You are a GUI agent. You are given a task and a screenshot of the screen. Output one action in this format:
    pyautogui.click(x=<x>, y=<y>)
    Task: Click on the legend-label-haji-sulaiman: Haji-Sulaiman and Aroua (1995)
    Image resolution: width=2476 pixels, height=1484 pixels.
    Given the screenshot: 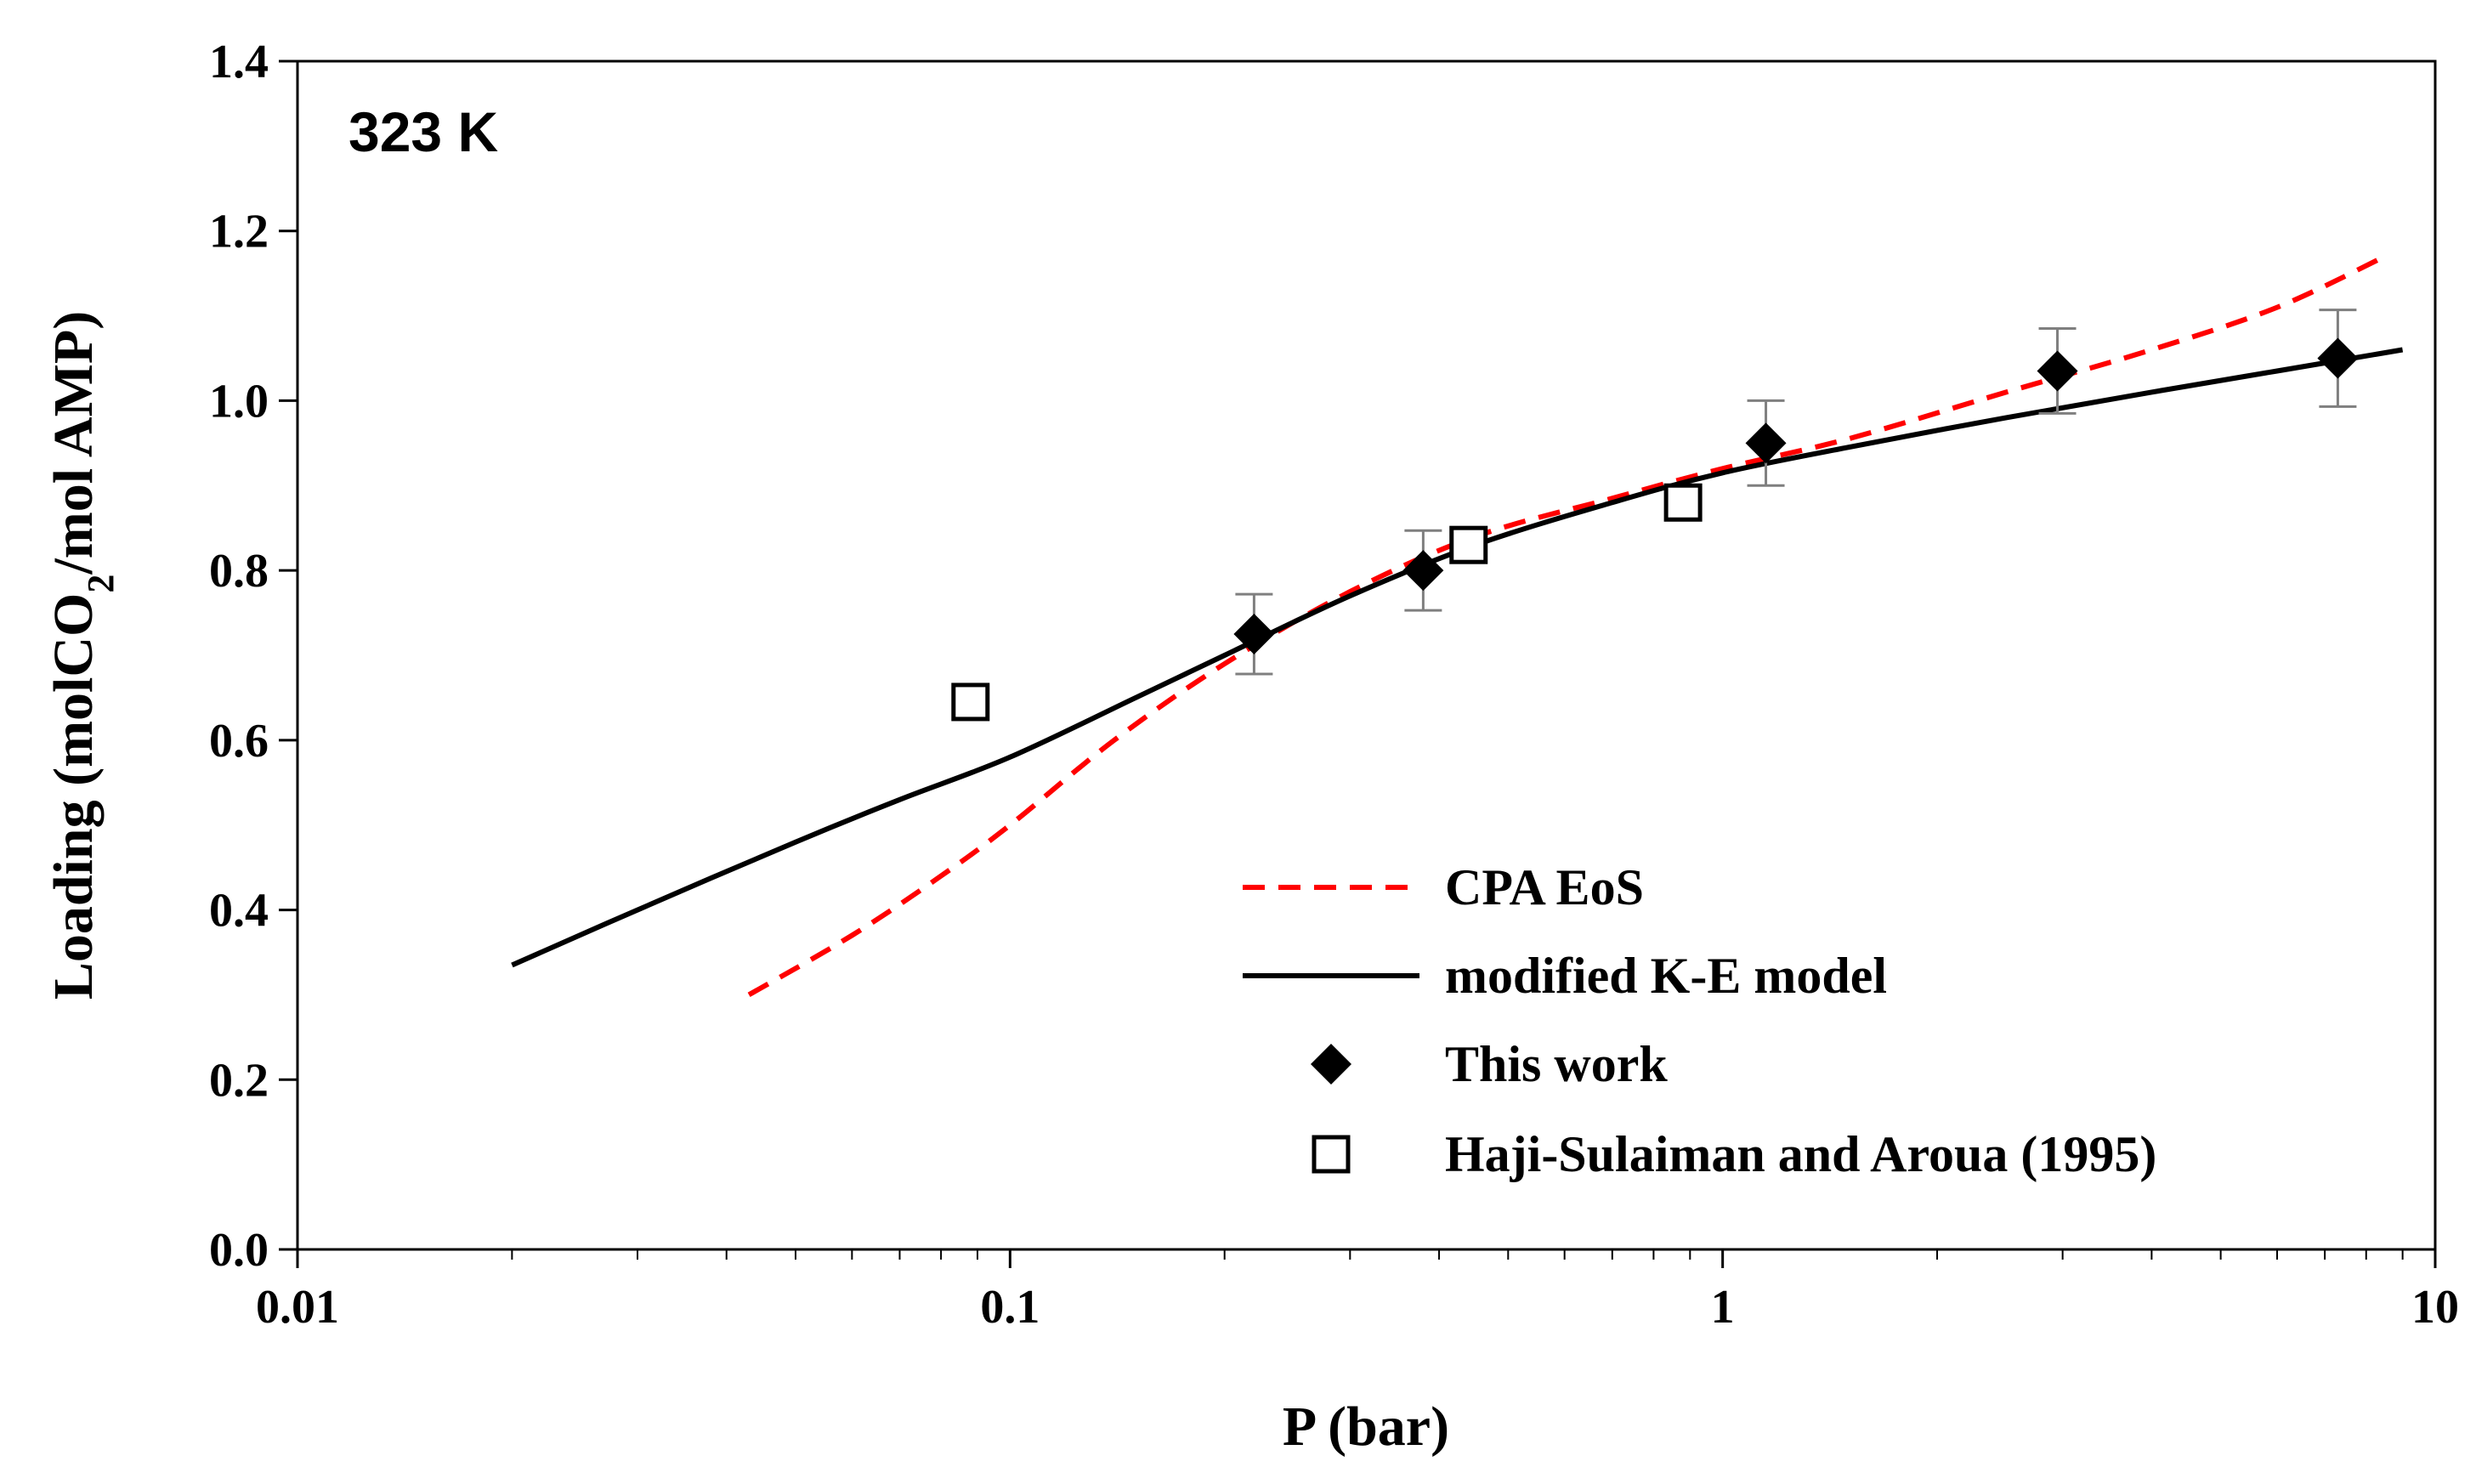 What is the action you would take?
    pyautogui.click(x=1800, y=1154)
    